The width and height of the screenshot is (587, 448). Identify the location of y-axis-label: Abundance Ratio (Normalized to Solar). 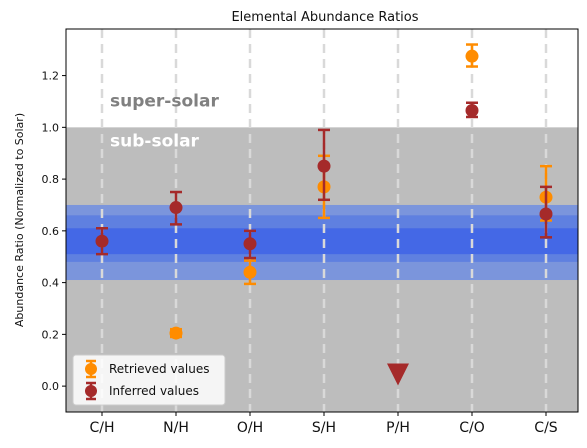
(19, 220).